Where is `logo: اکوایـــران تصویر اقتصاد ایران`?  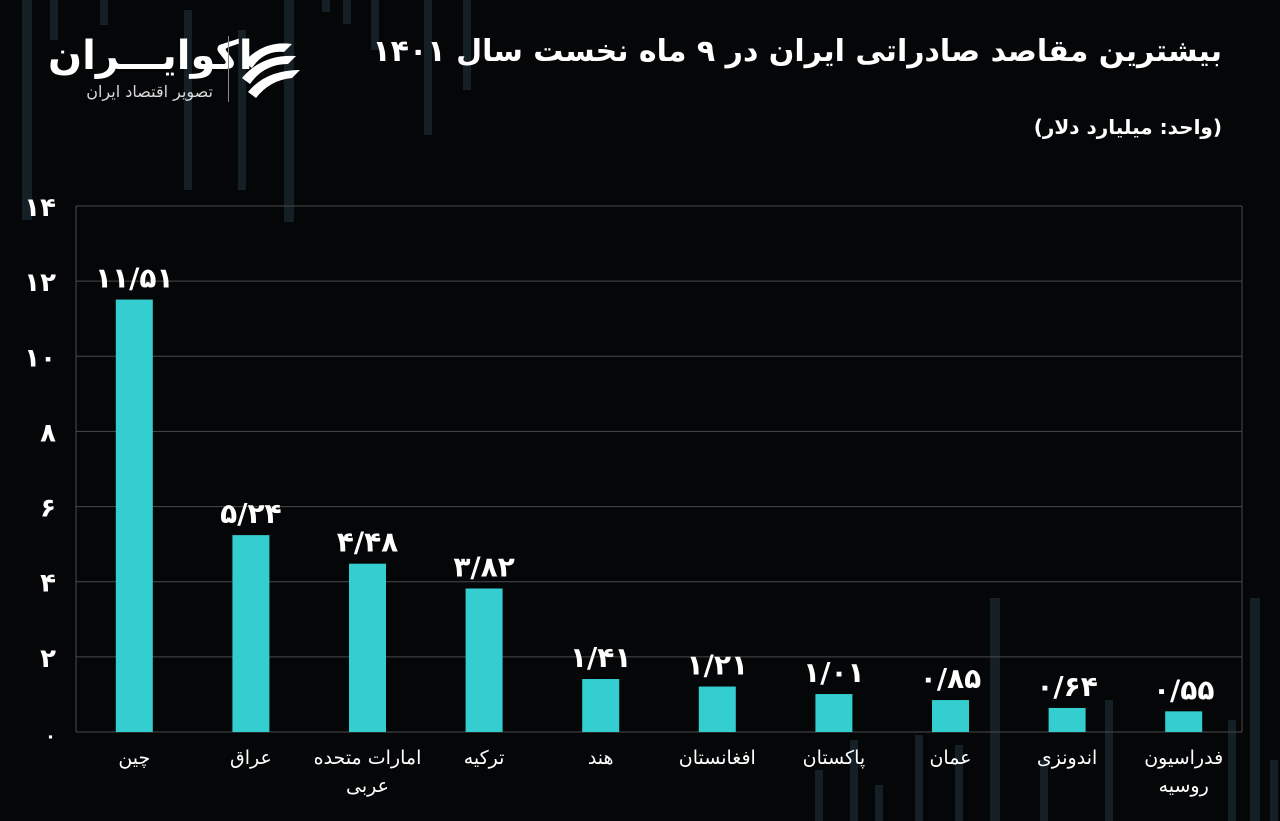 logo: اکوایـــران تصویر اقتصاد ایران is located at coordinates (179, 70).